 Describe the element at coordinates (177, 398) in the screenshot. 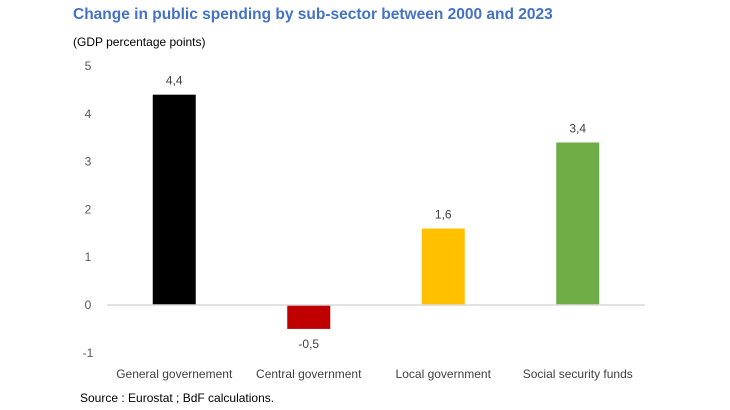

I see `source-note: Source : Eurostat ; BdF calculations.` at that location.